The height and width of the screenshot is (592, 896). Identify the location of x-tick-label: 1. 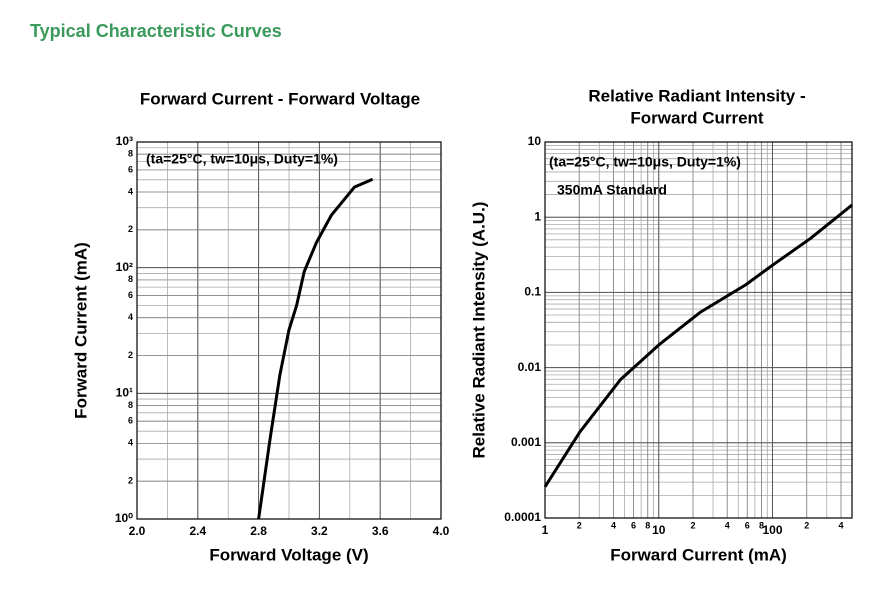
(545, 530).